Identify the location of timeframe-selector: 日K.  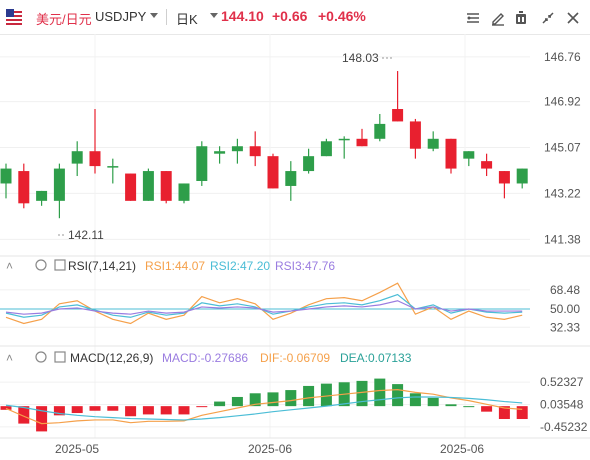
(187, 19).